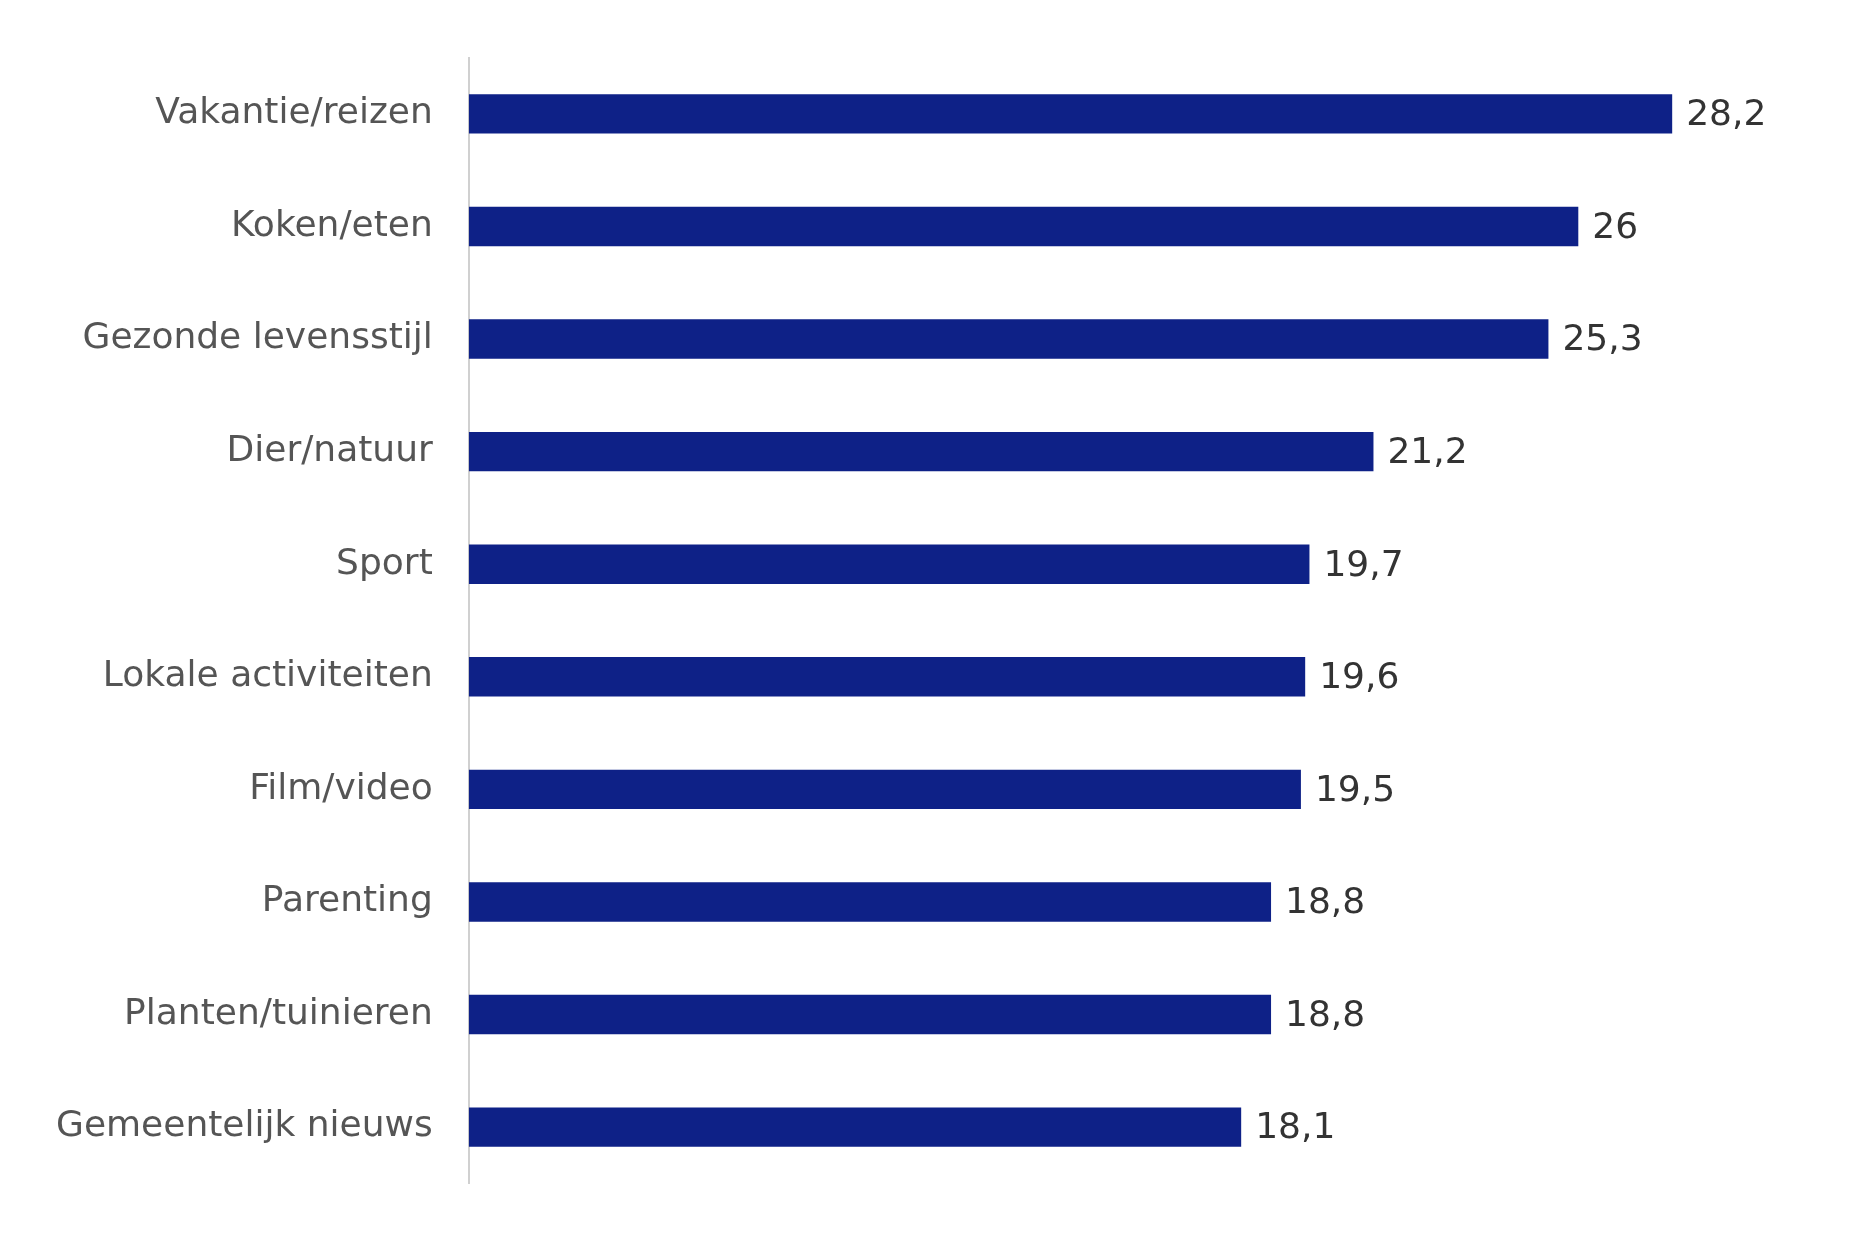 This screenshot has width=1849, height=1241. What do you see at coordinates (329, 448) in the screenshot?
I see `y-tick-label: Dier/natuur` at bounding box center [329, 448].